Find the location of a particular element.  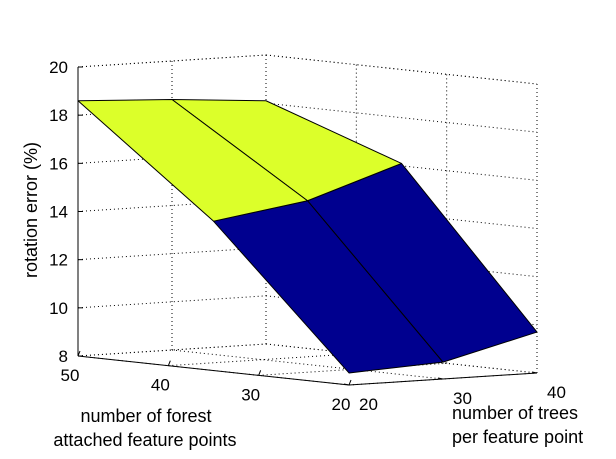

x-axis-line is located at coordinates (213, 370).